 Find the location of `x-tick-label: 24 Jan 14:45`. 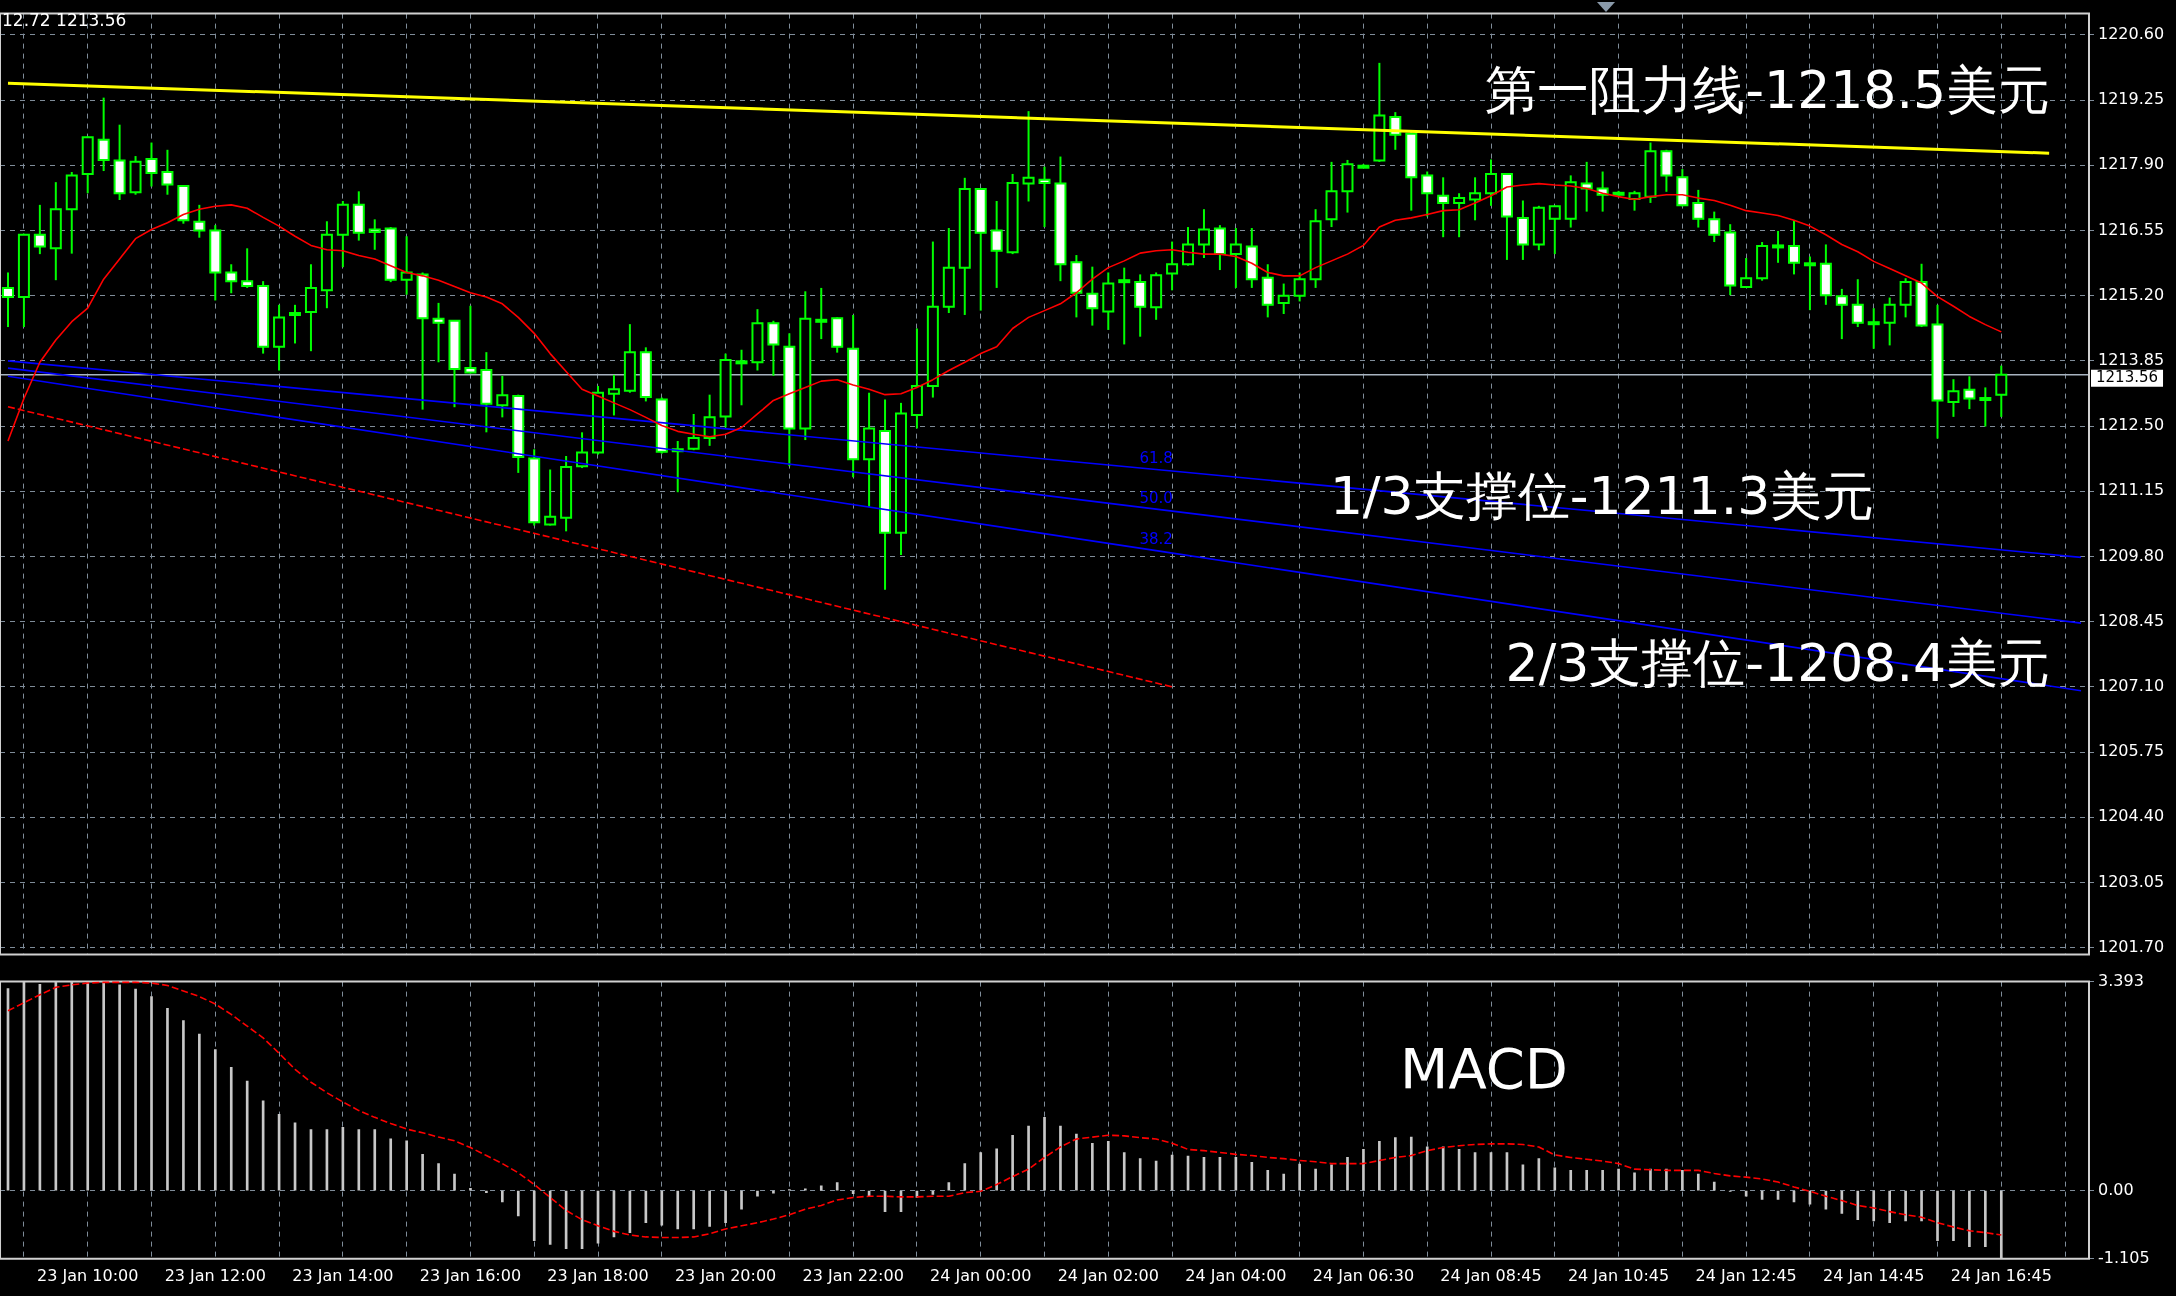

x-tick-label: 24 Jan 14:45 is located at coordinates (1874, 1275).